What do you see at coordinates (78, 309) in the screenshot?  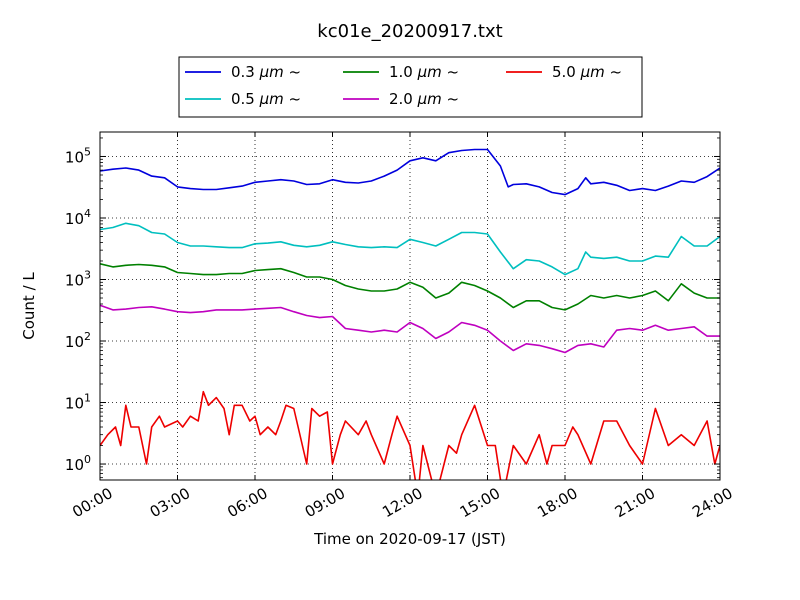 I see `y-tick-labels: 10⁰ 10¹ 10² 10³ 10⁴ 10⁵` at bounding box center [78, 309].